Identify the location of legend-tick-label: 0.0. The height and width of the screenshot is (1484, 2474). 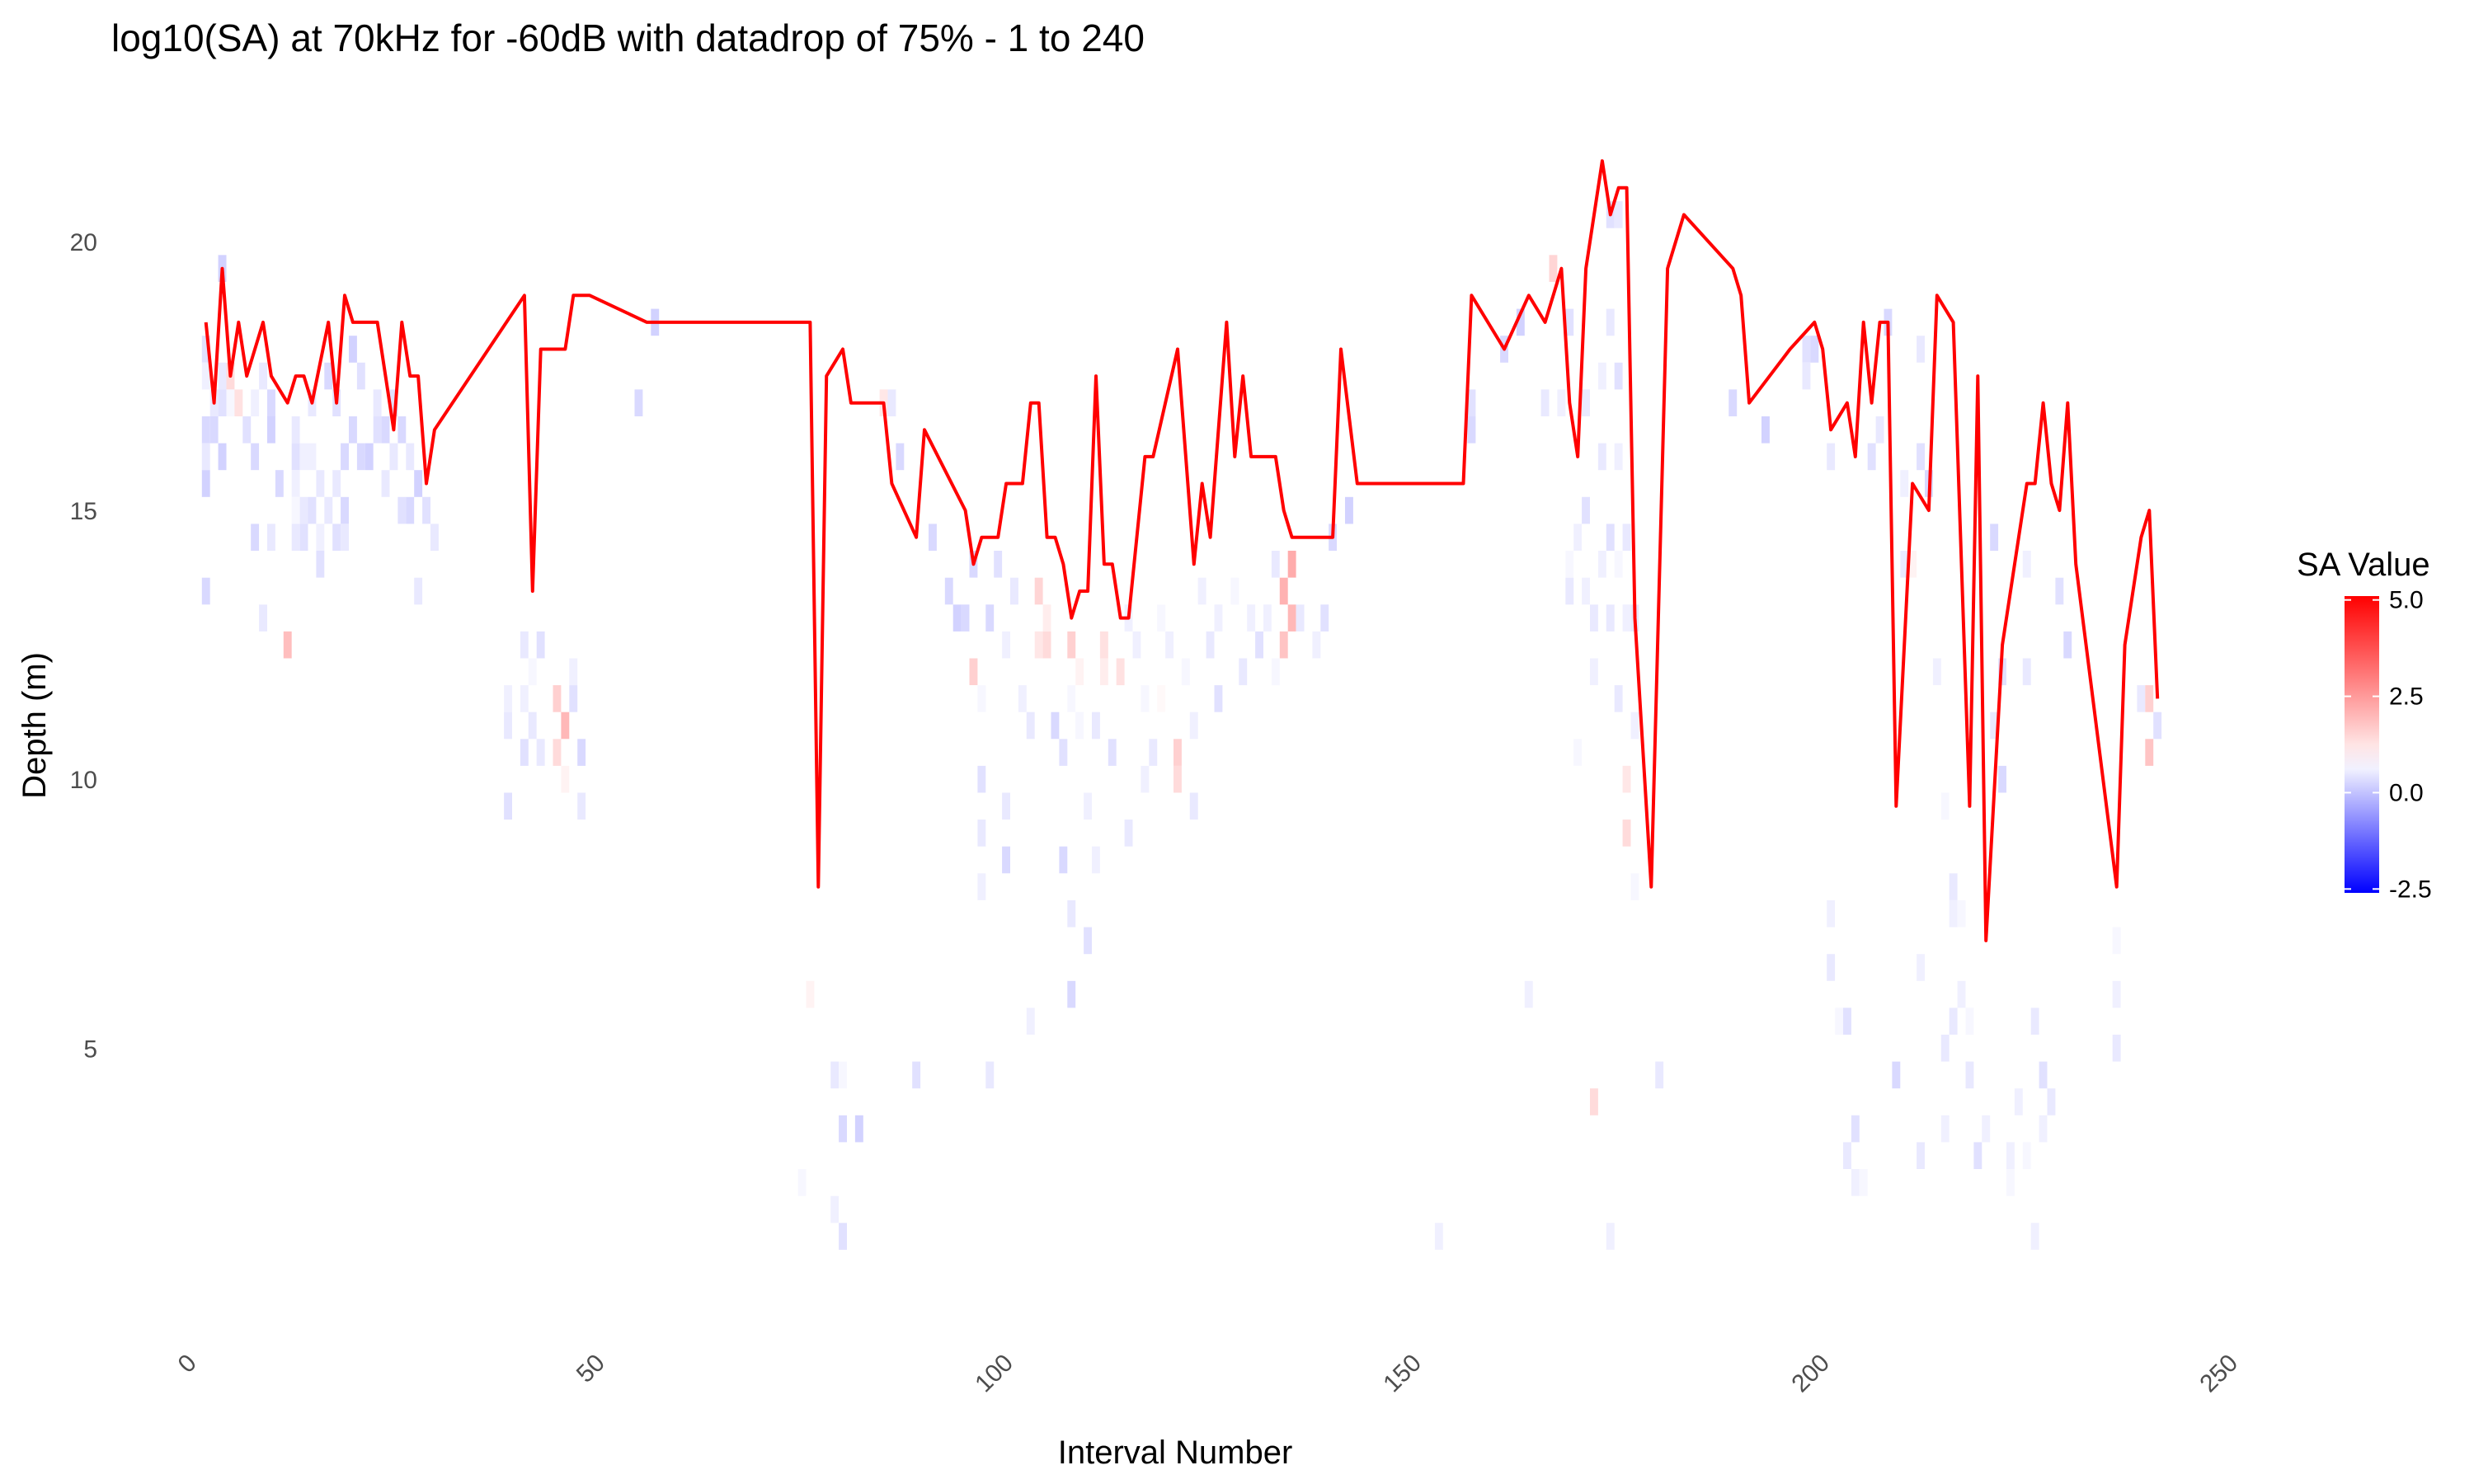
(2406, 792).